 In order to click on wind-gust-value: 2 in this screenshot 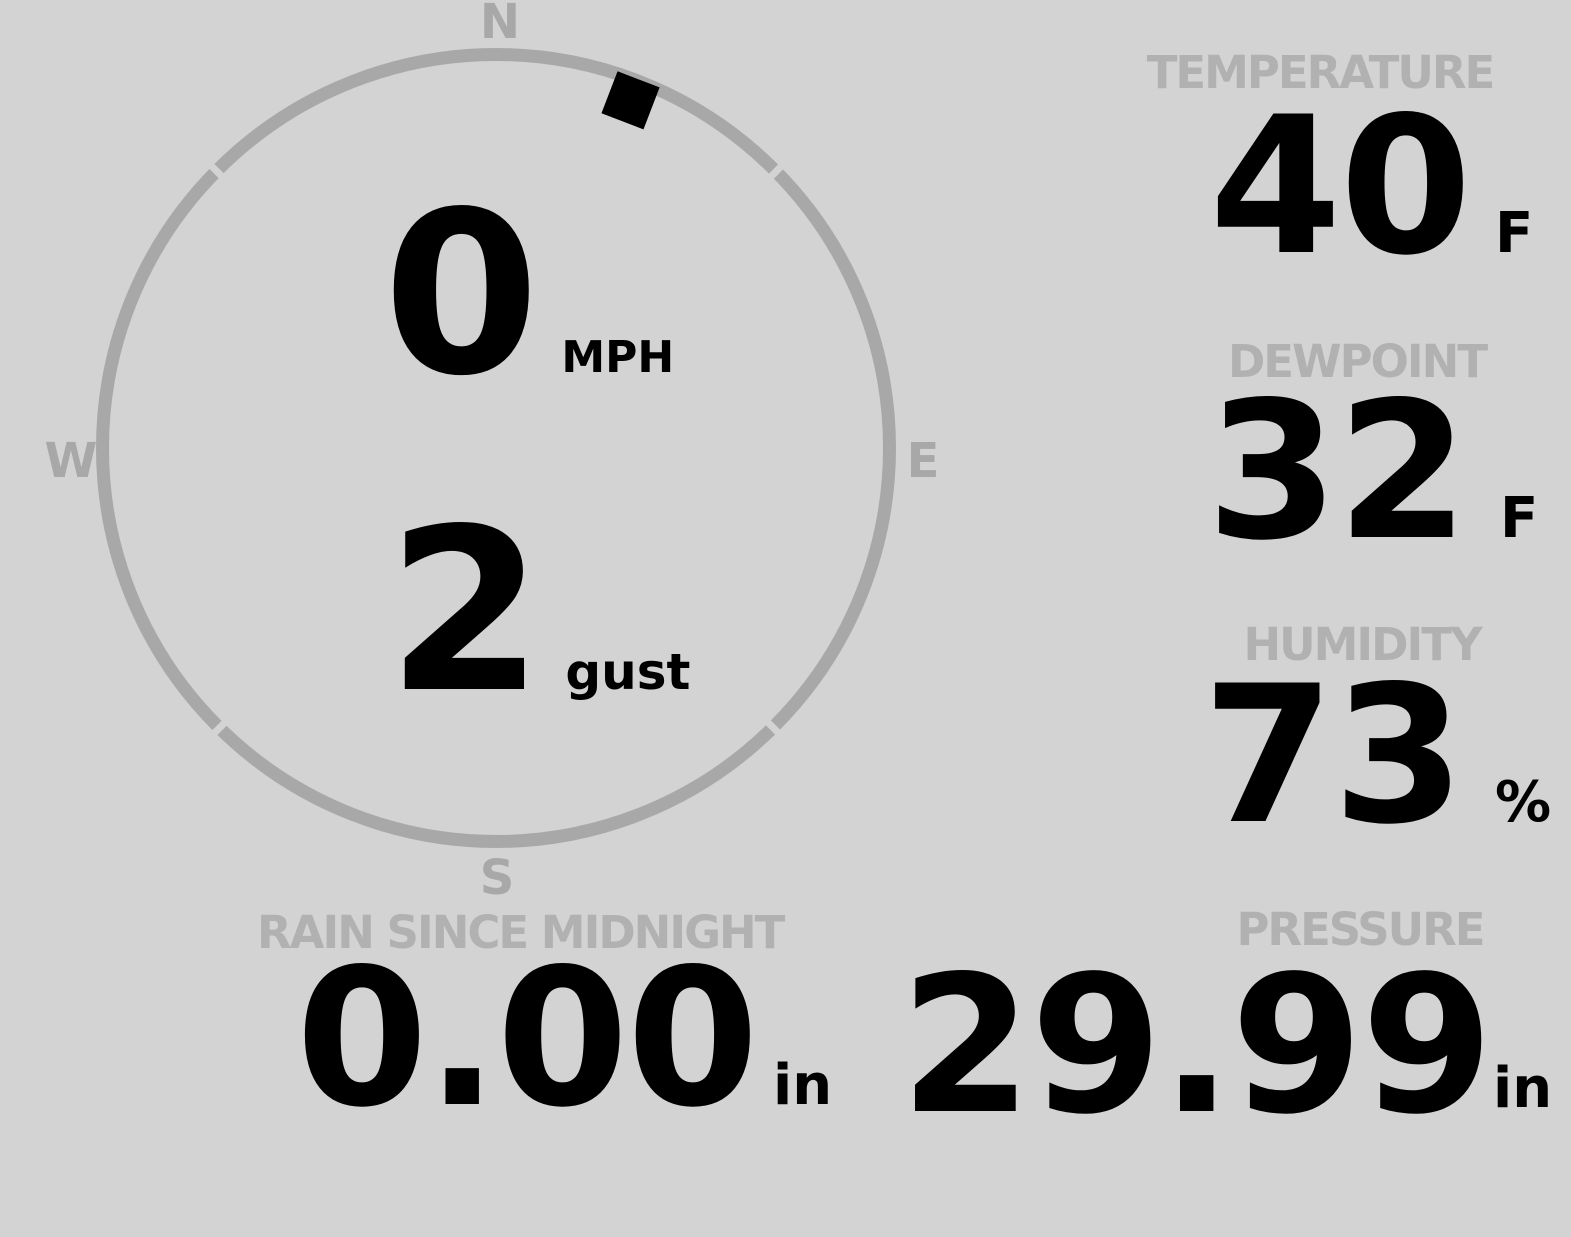, I will do `click(465, 612)`.